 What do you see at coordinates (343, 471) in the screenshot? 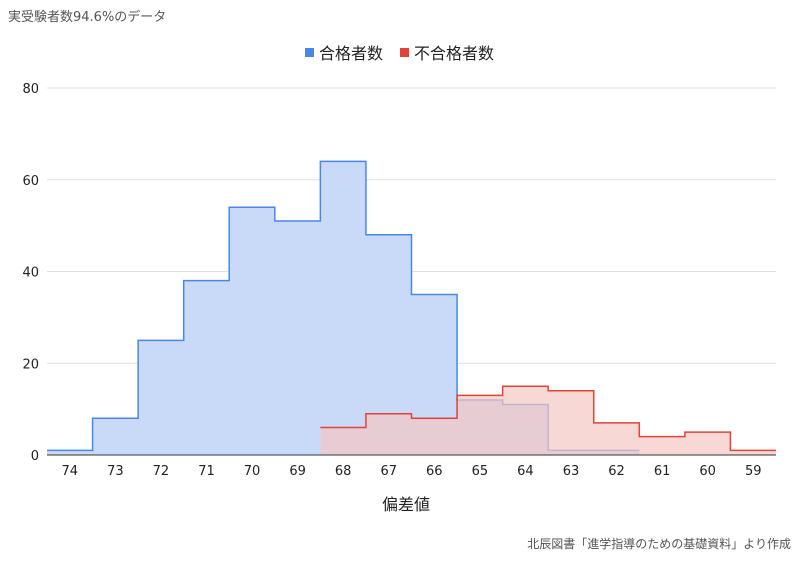
I see `x-tick-label-68: 68` at bounding box center [343, 471].